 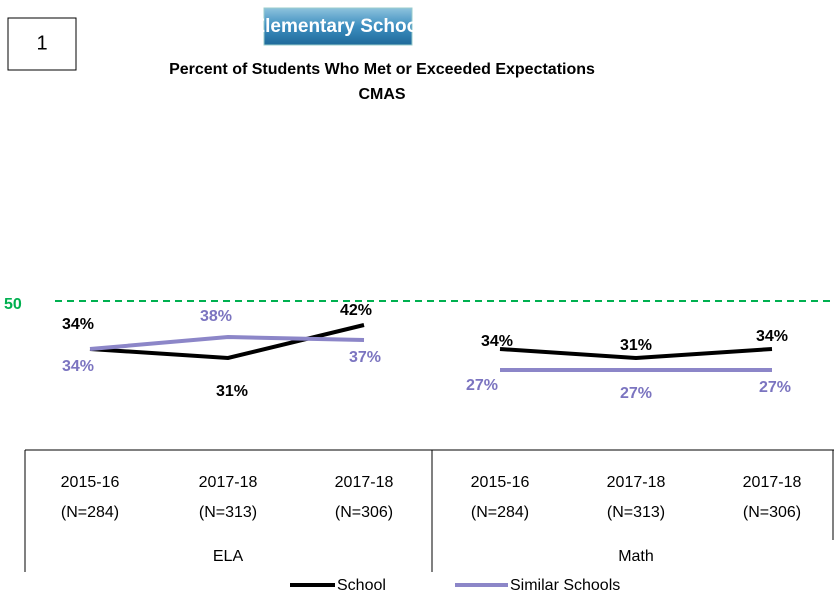 What do you see at coordinates (356, 310) in the screenshot?
I see `data-label: 42%` at bounding box center [356, 310].